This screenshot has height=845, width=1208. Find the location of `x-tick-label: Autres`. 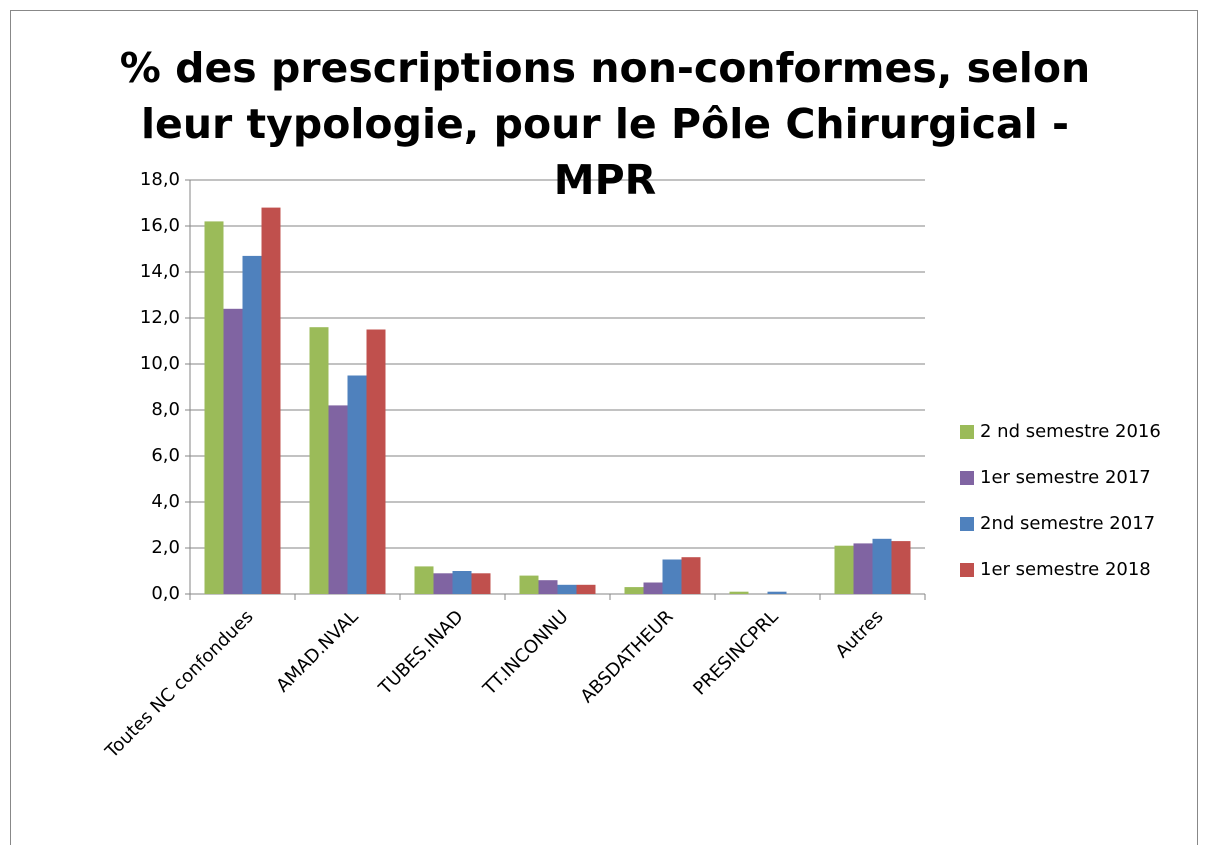

x-tick-label: Autres is located at coordinates (860, 634).